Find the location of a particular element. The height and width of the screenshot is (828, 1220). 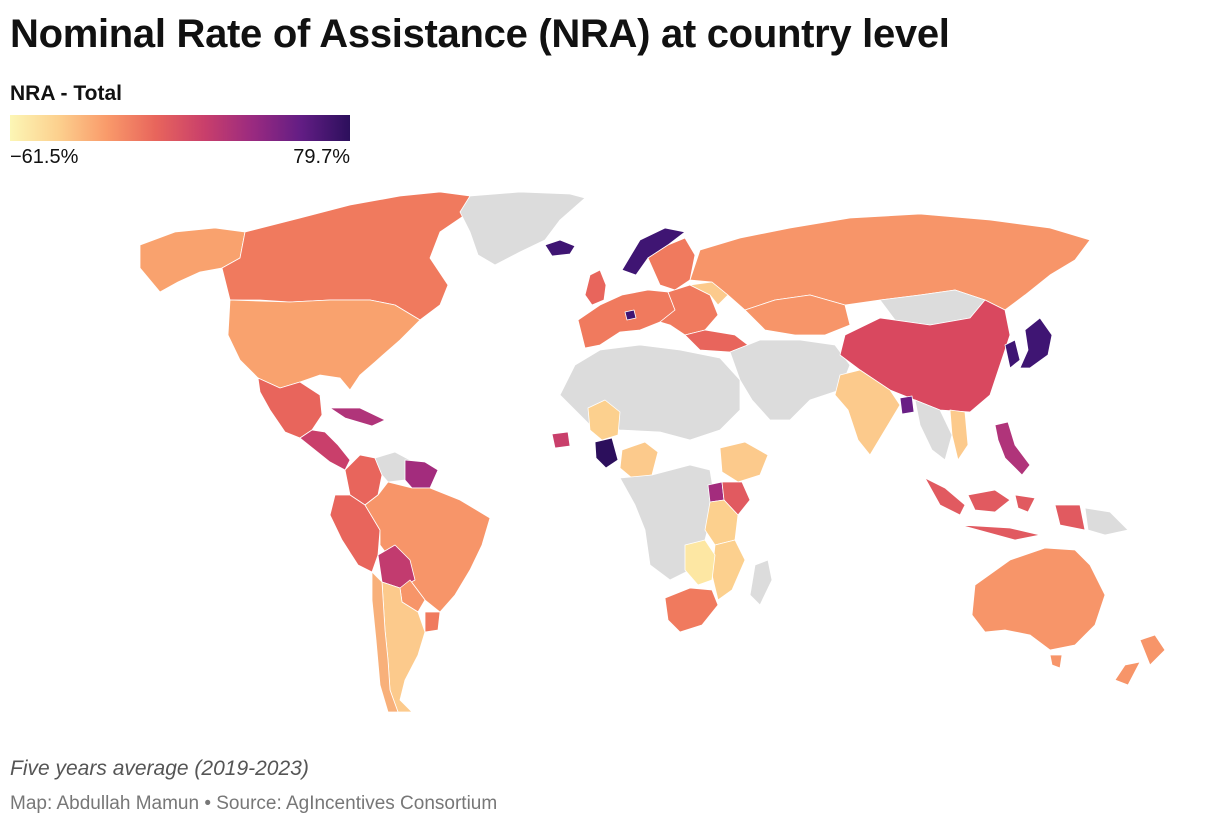

country-uruguay is located at coordinates (432, 622).